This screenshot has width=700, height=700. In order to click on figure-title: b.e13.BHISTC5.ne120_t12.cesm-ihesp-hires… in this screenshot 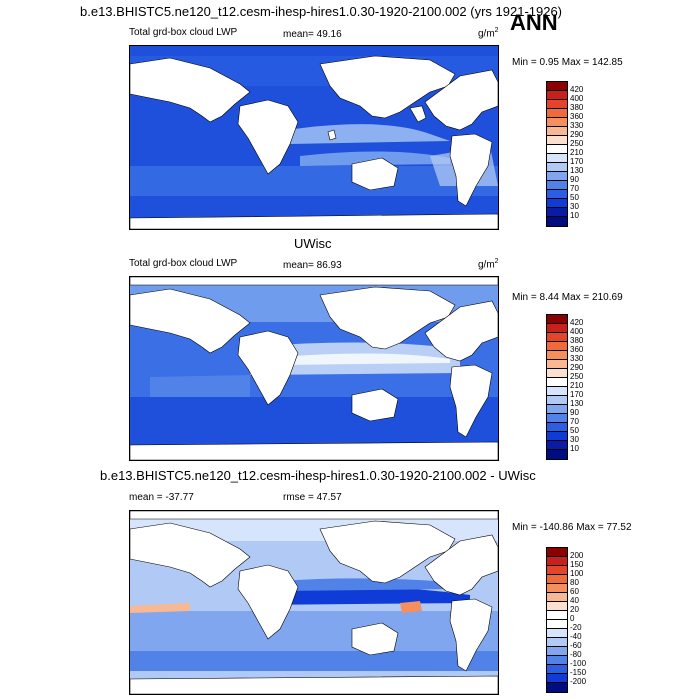, I will do `click(321, 11)`.